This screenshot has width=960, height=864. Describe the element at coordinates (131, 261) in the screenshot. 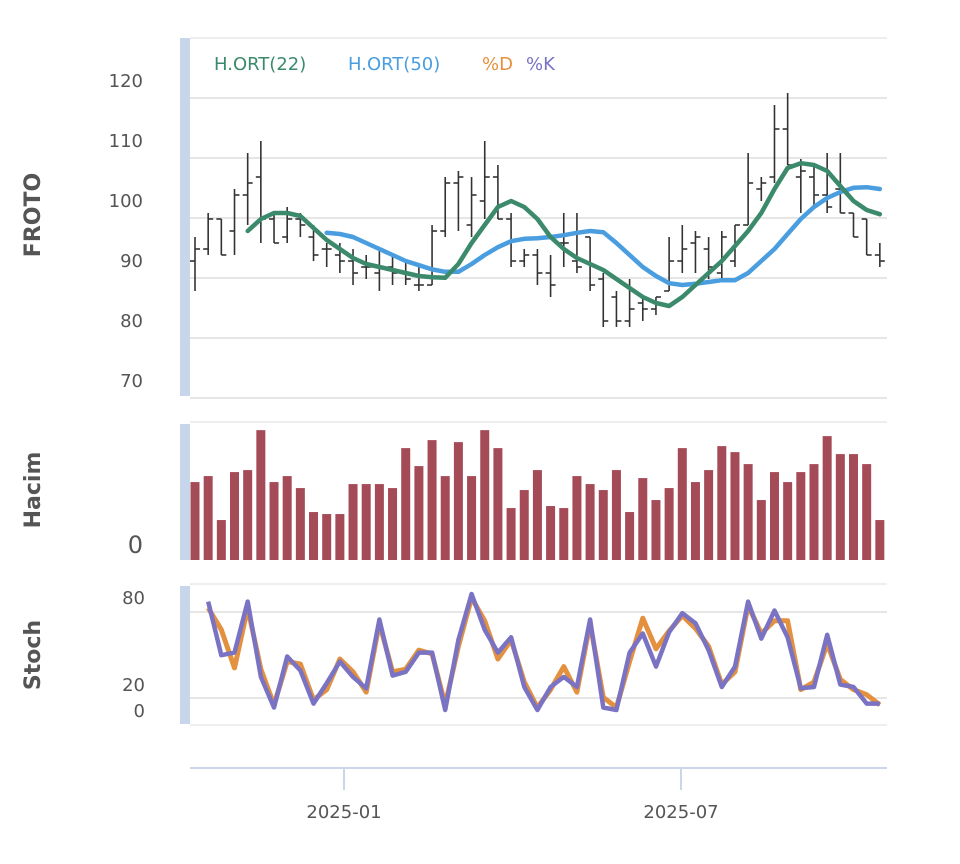

I see `price-ytick-label: 90` at that location.